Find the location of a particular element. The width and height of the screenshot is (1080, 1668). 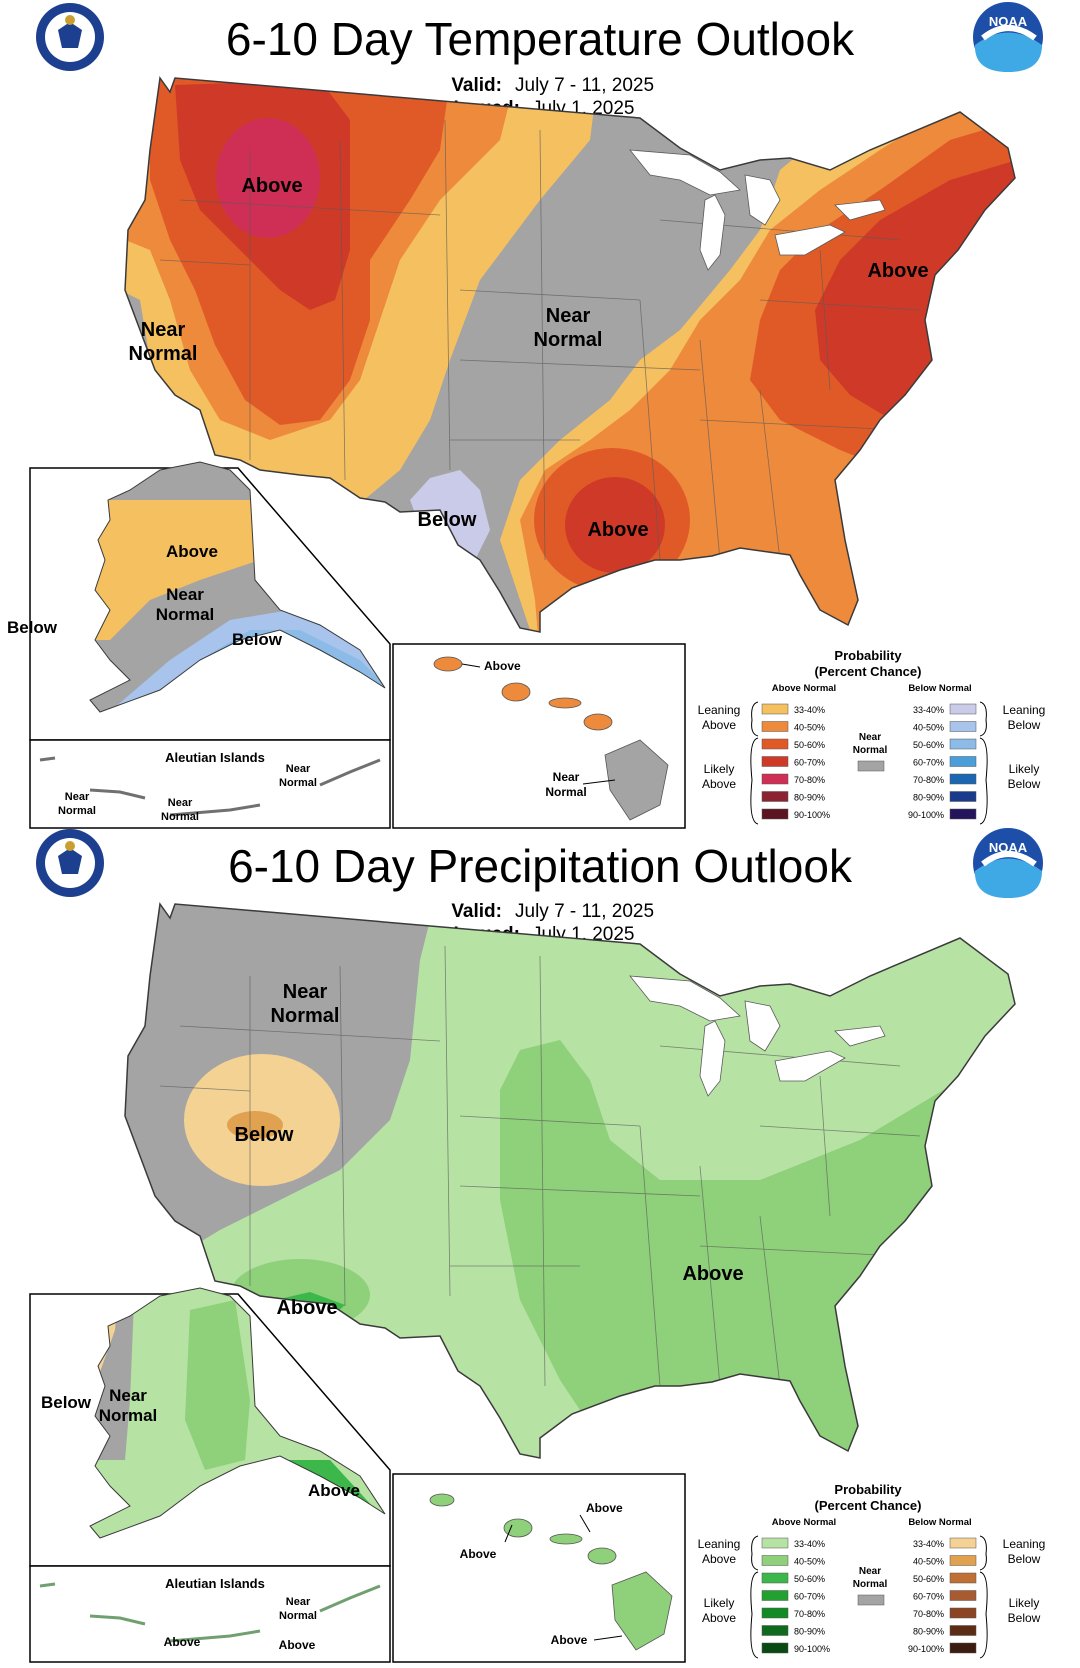

legend-subtitle: (Percent Chance) is located at coordinates (868, 671).